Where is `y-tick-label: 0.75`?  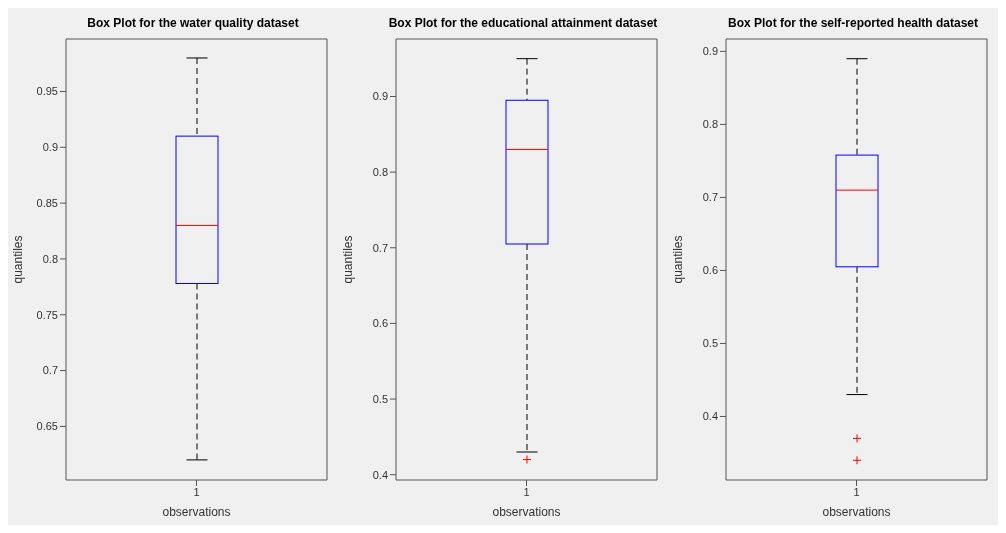
y-tick-label: 0.75 is located at coordinates (47, 314).